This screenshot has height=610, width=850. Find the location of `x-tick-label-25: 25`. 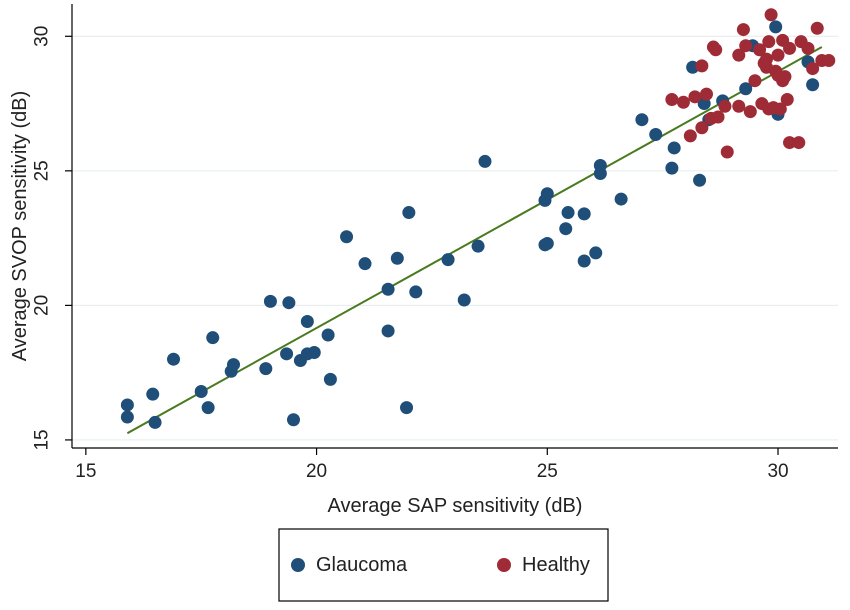

x-tick-label-25: 25 is located at coordinates (547, 471).